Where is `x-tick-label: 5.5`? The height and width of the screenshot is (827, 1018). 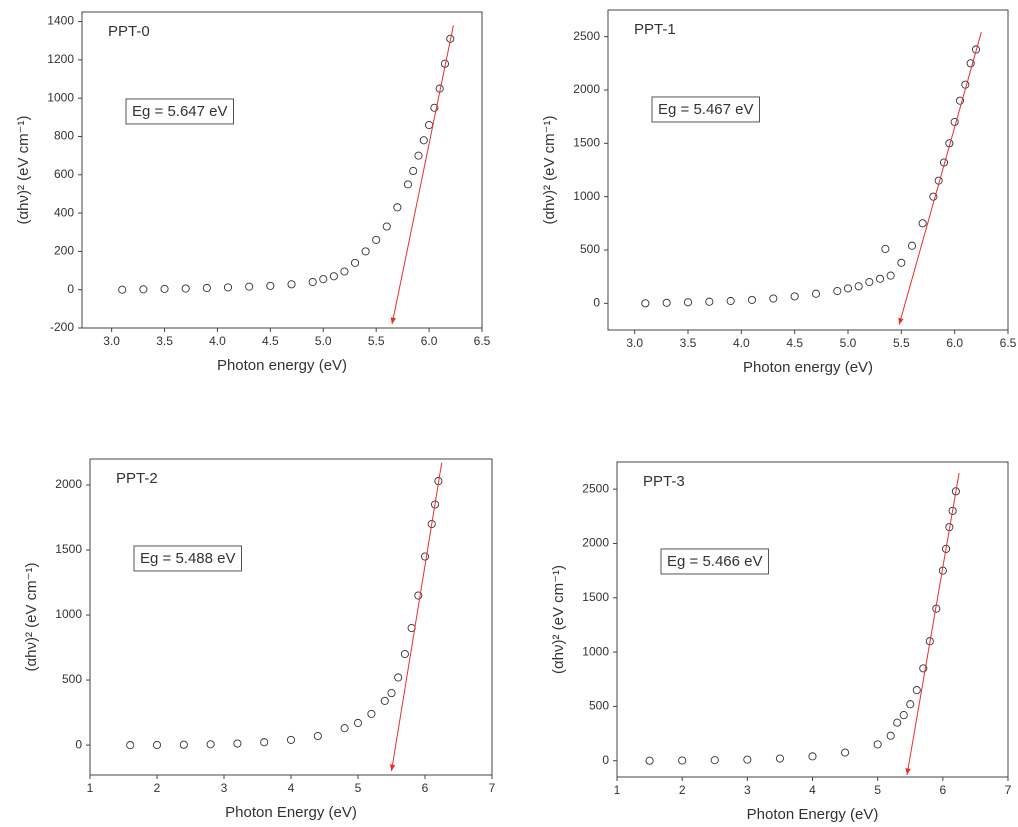 x-tick-label: 5.5 is located at coordinates (901, 343).